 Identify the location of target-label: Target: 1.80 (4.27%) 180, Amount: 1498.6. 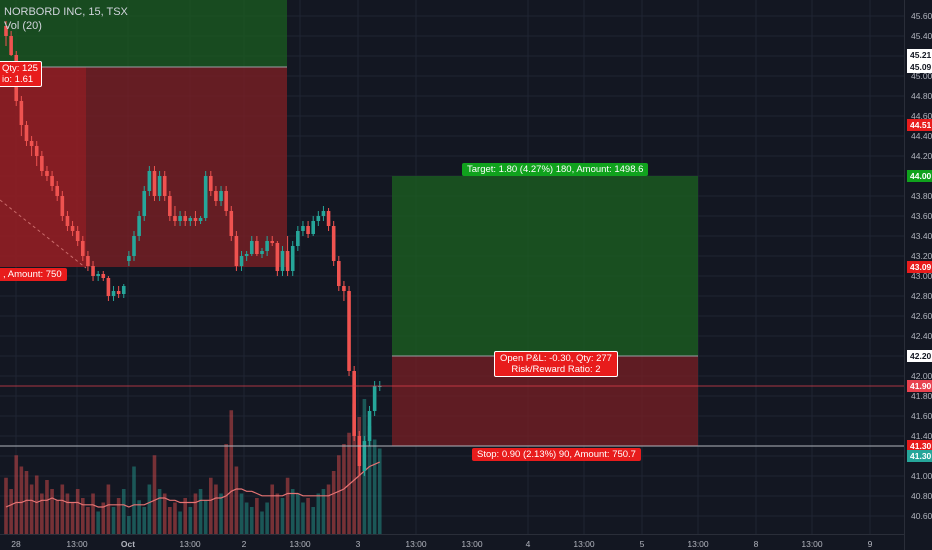
(555, 169).